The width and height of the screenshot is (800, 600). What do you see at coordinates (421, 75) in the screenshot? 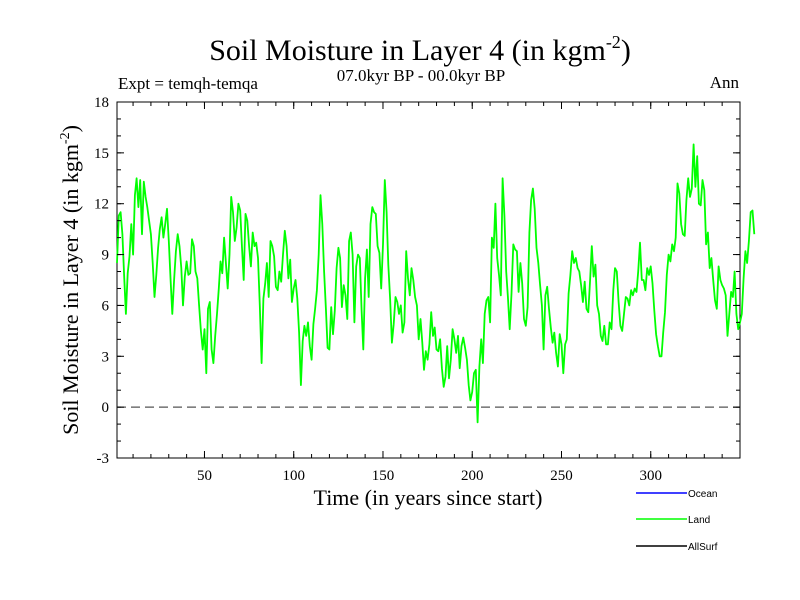
I see `chart-subtitle: 07.0kyr BP - 00.0kyr BP` at bounding box center [421, 75].